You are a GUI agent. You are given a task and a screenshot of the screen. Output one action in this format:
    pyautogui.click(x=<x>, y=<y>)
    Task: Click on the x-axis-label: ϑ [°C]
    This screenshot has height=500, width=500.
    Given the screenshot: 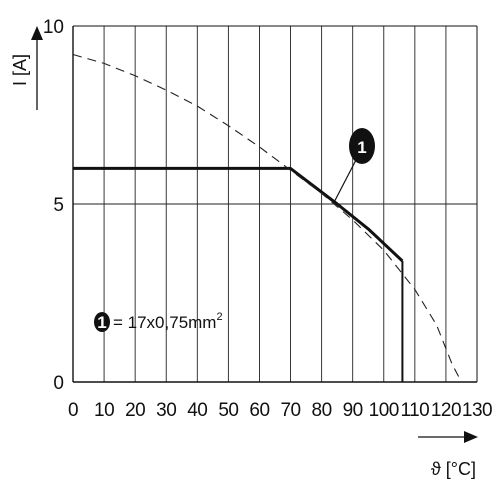 What is the action you would take?
    pyautogui.click(x=453, y=469)
    